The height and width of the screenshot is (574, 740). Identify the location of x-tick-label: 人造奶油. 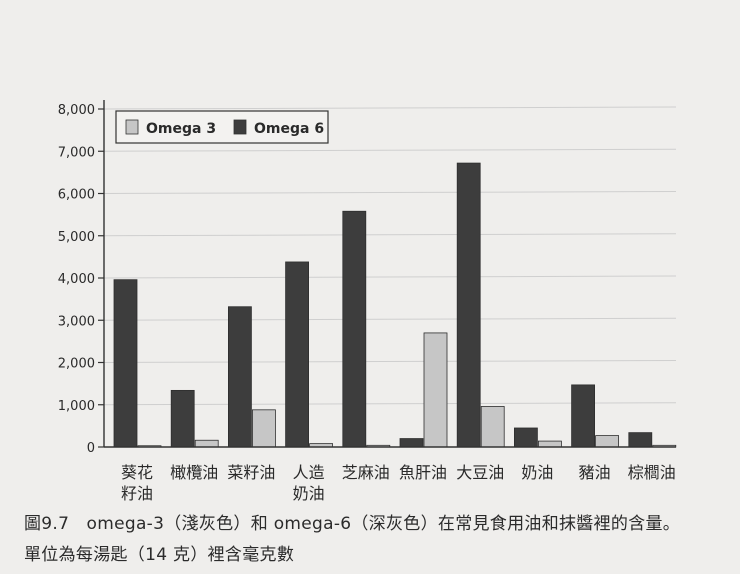
(309, 483).